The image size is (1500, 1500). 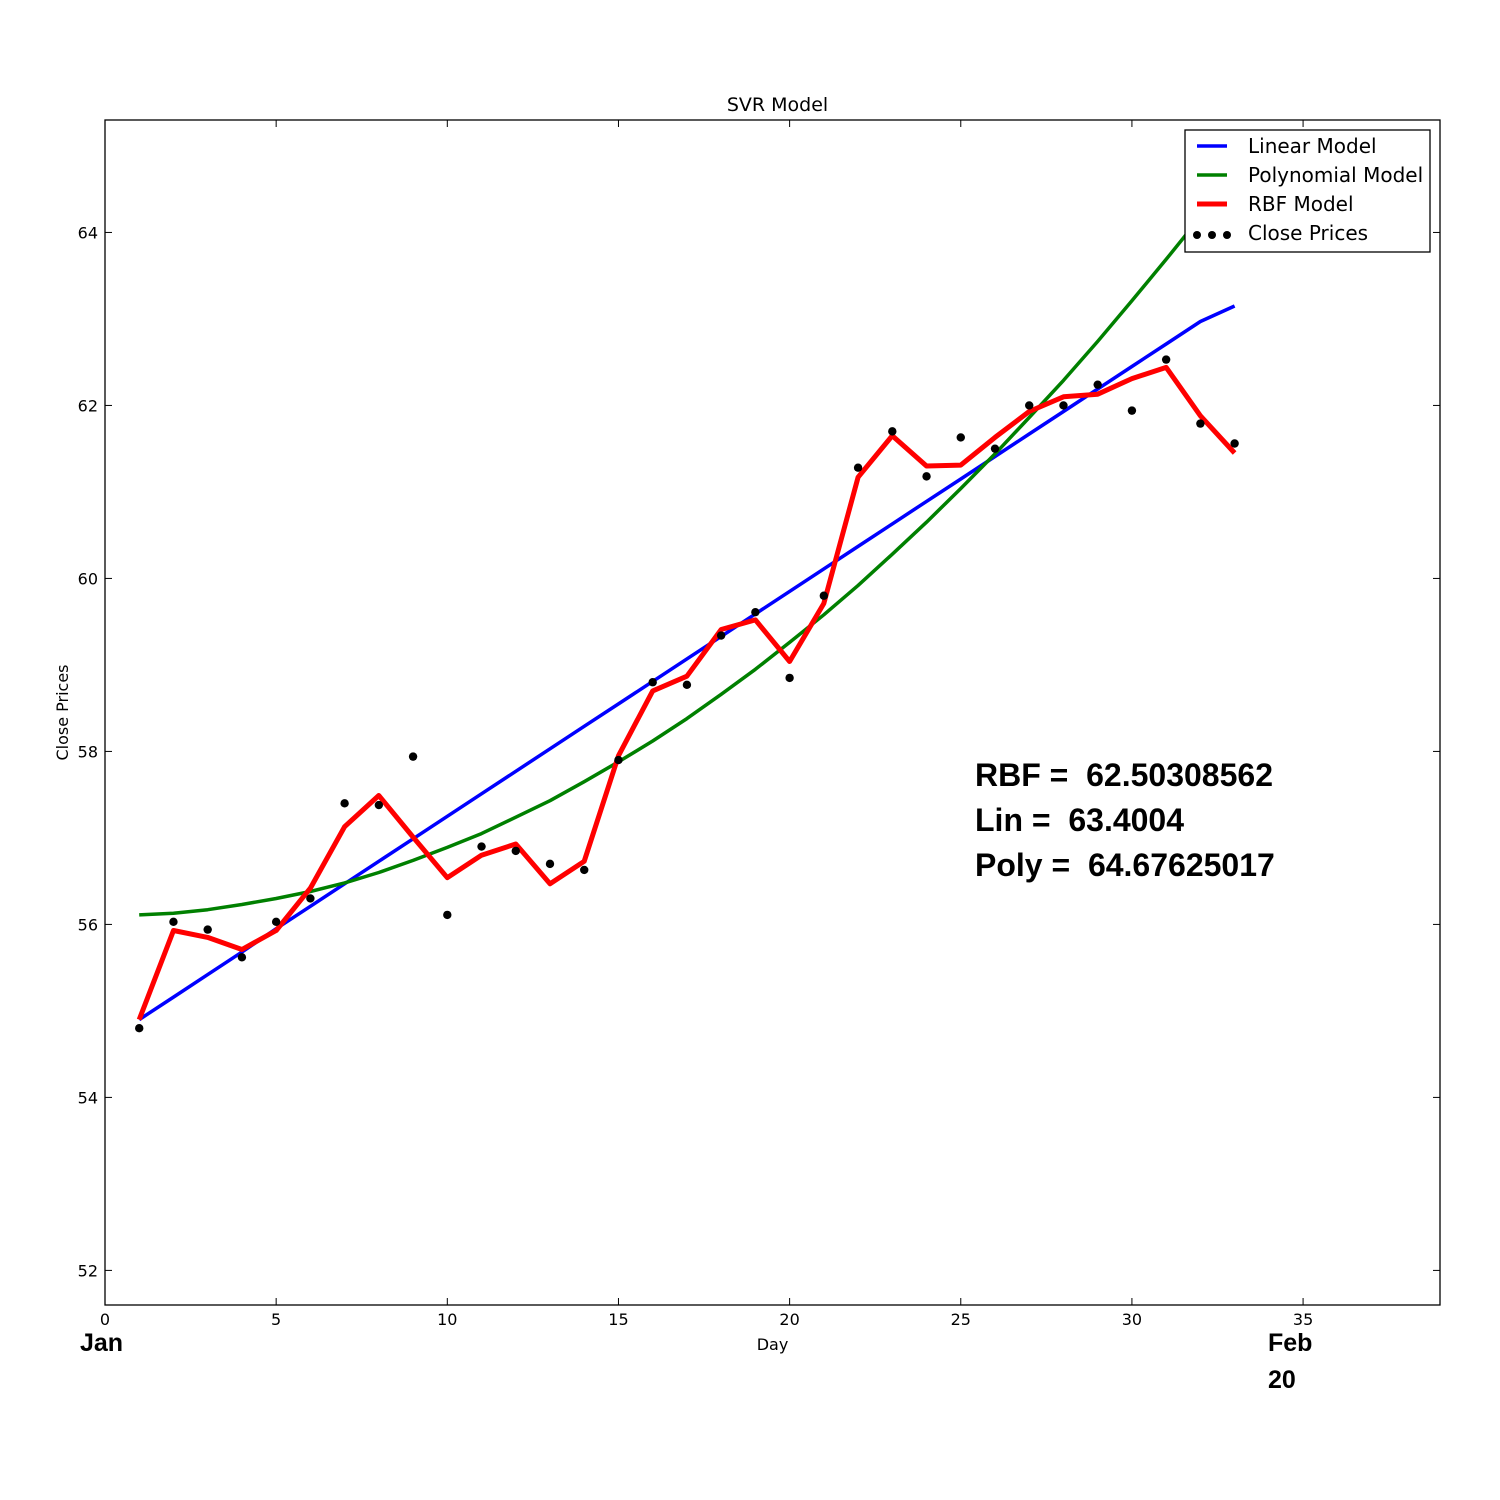 I want to click on x-tick-label: 25, so click(x=961, y=1319).